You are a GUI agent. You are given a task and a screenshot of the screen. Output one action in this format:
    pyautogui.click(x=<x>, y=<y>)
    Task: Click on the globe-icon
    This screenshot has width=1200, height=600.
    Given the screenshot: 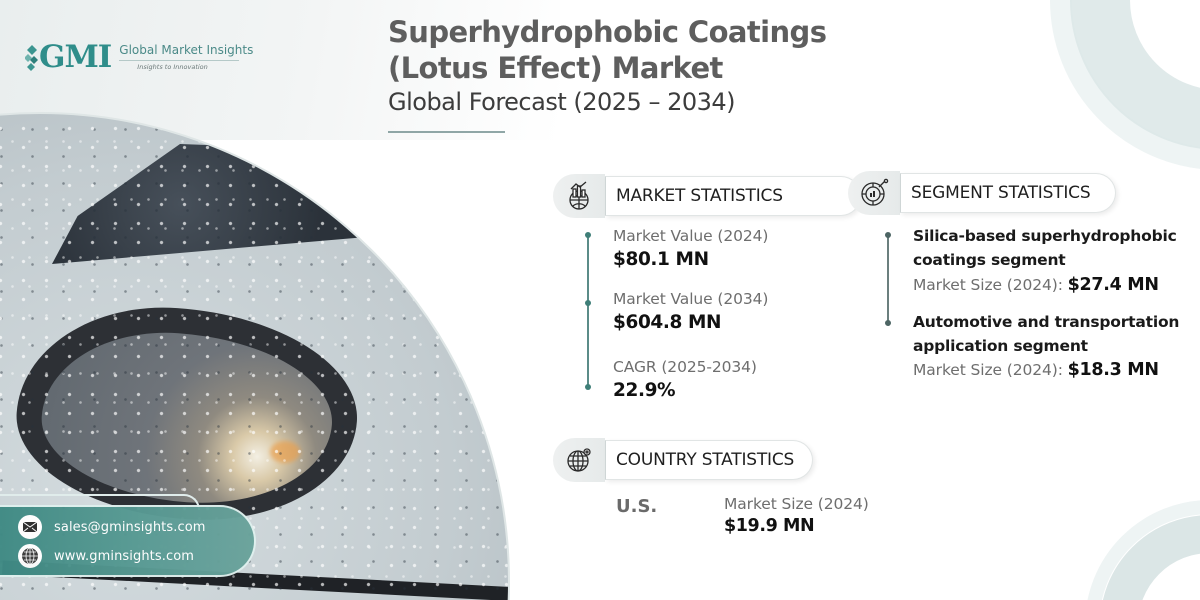 What is the action you would take?
    pyautogui.click(x=30, y=556)
    